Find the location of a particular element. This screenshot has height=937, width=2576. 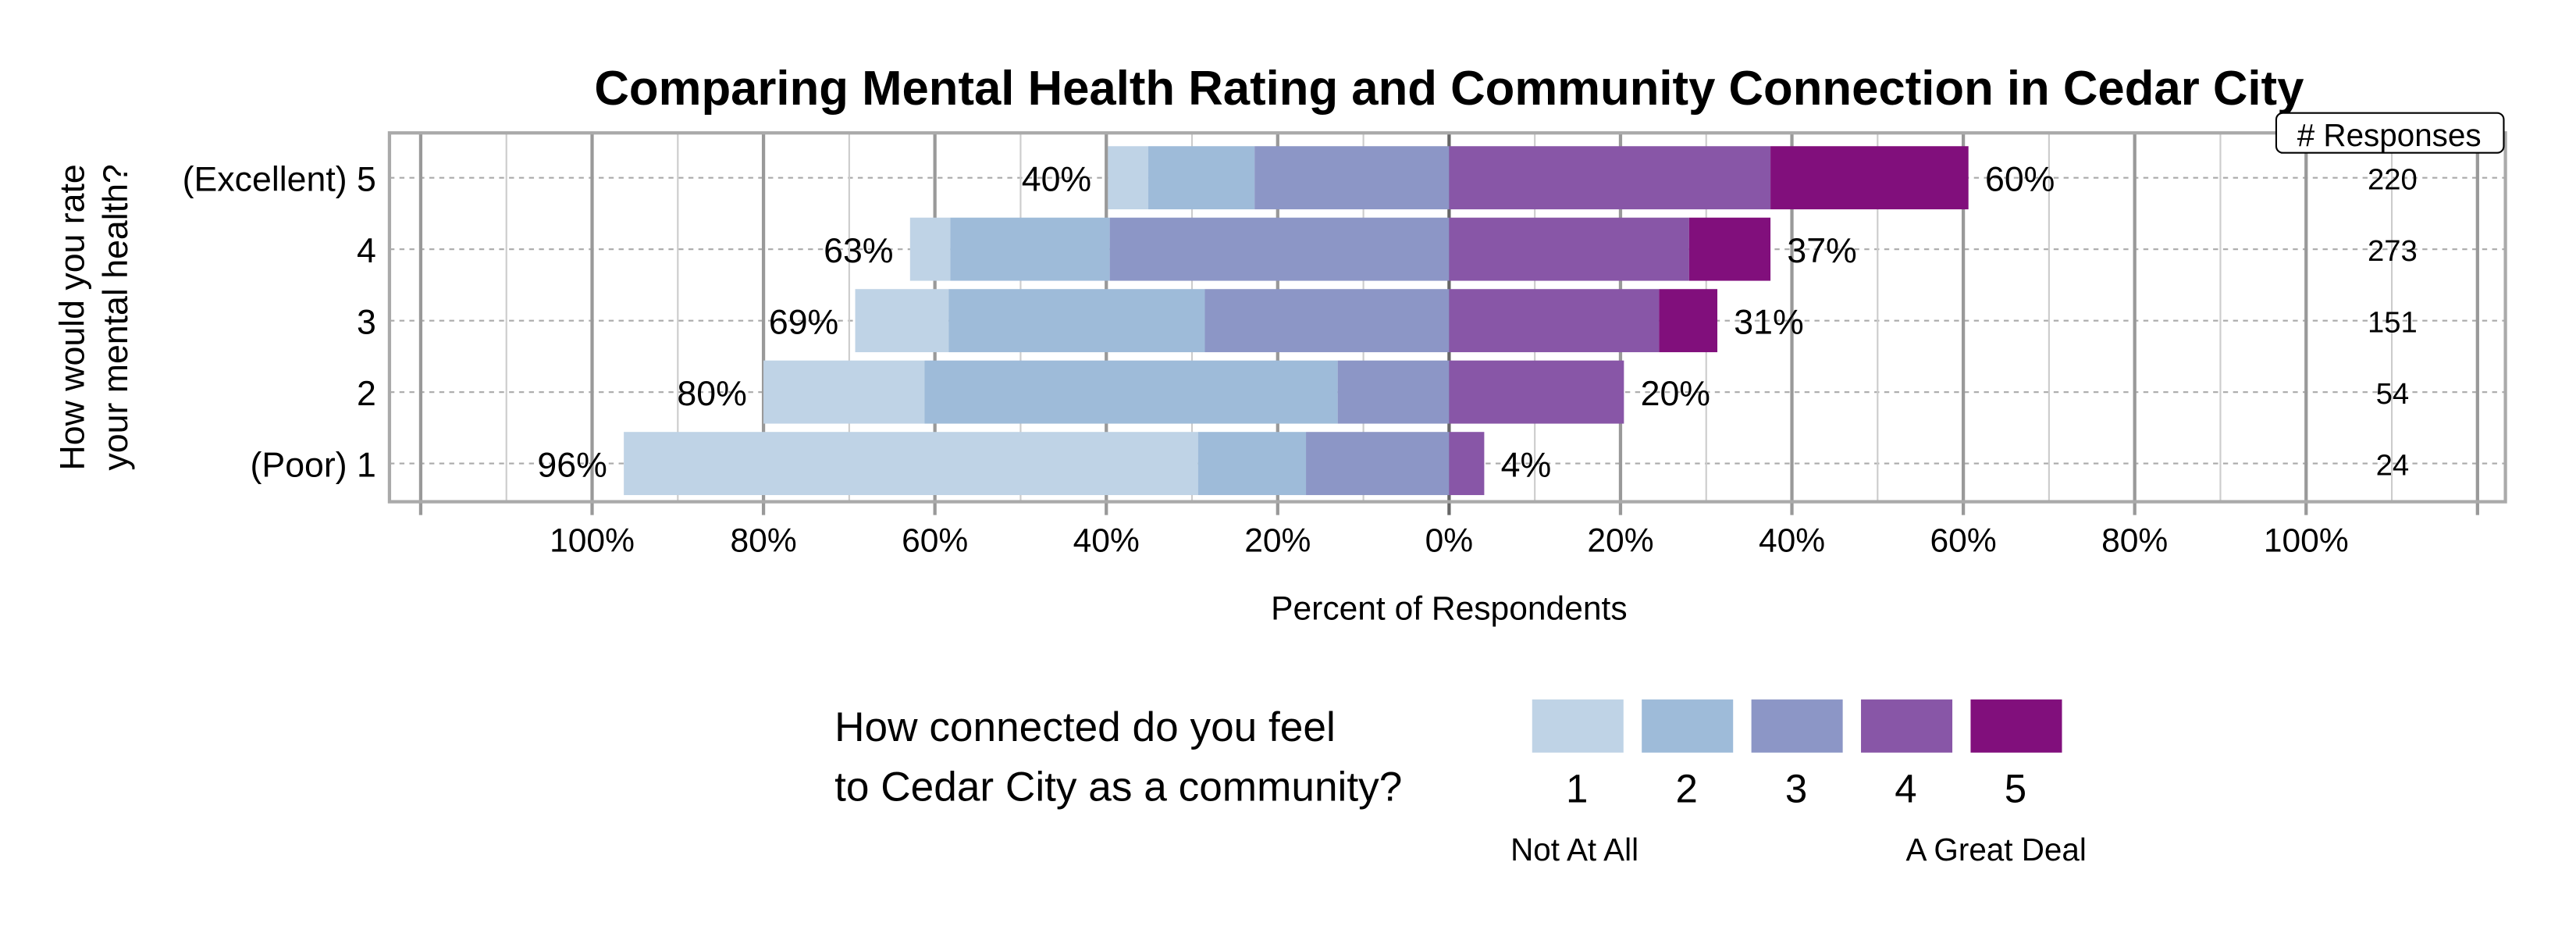

legend-high-label: A Great Deal is located at coordinates (1996, 850).